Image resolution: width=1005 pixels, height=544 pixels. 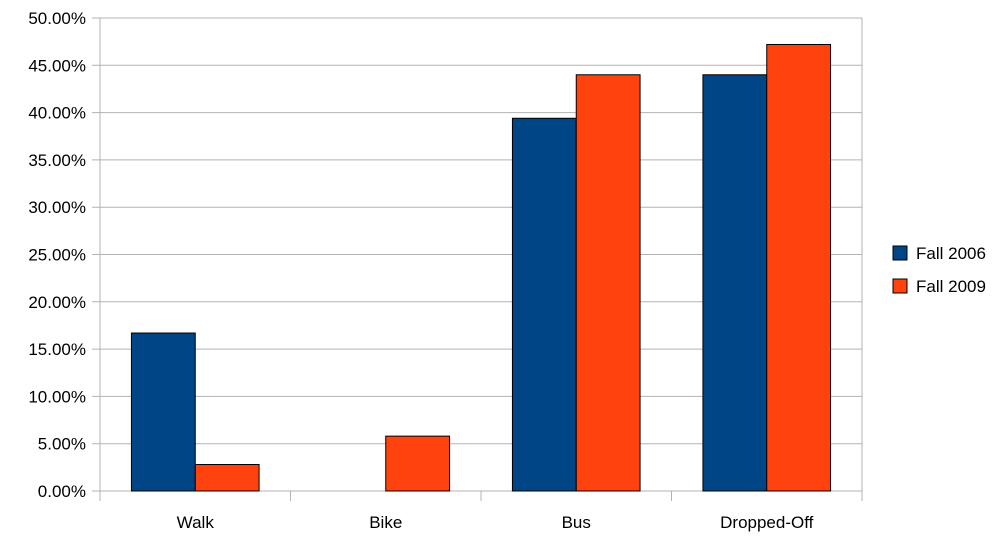 What do you see at coordinates (57, 207) in the screenshot?
I see `y-tick-label: 30.00%` at bounding box center [57, 207].